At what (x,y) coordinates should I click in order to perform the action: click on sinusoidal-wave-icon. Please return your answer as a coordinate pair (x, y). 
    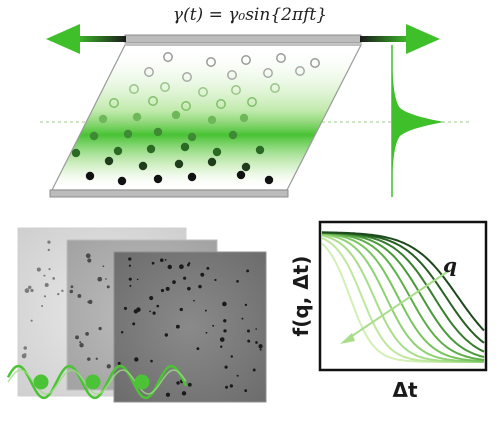
    Looking at the image, I should click on (97, 382).